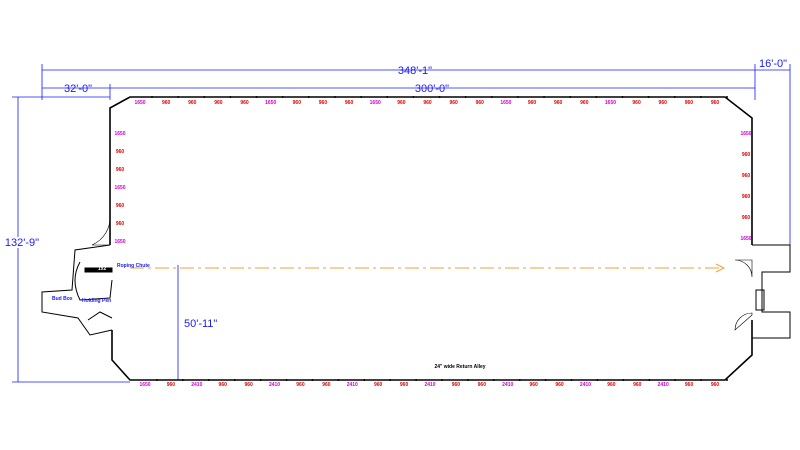 This screenshot has width=800, height=450. I want to click on dim-right-extension: 16'-0", so click(773, 64).